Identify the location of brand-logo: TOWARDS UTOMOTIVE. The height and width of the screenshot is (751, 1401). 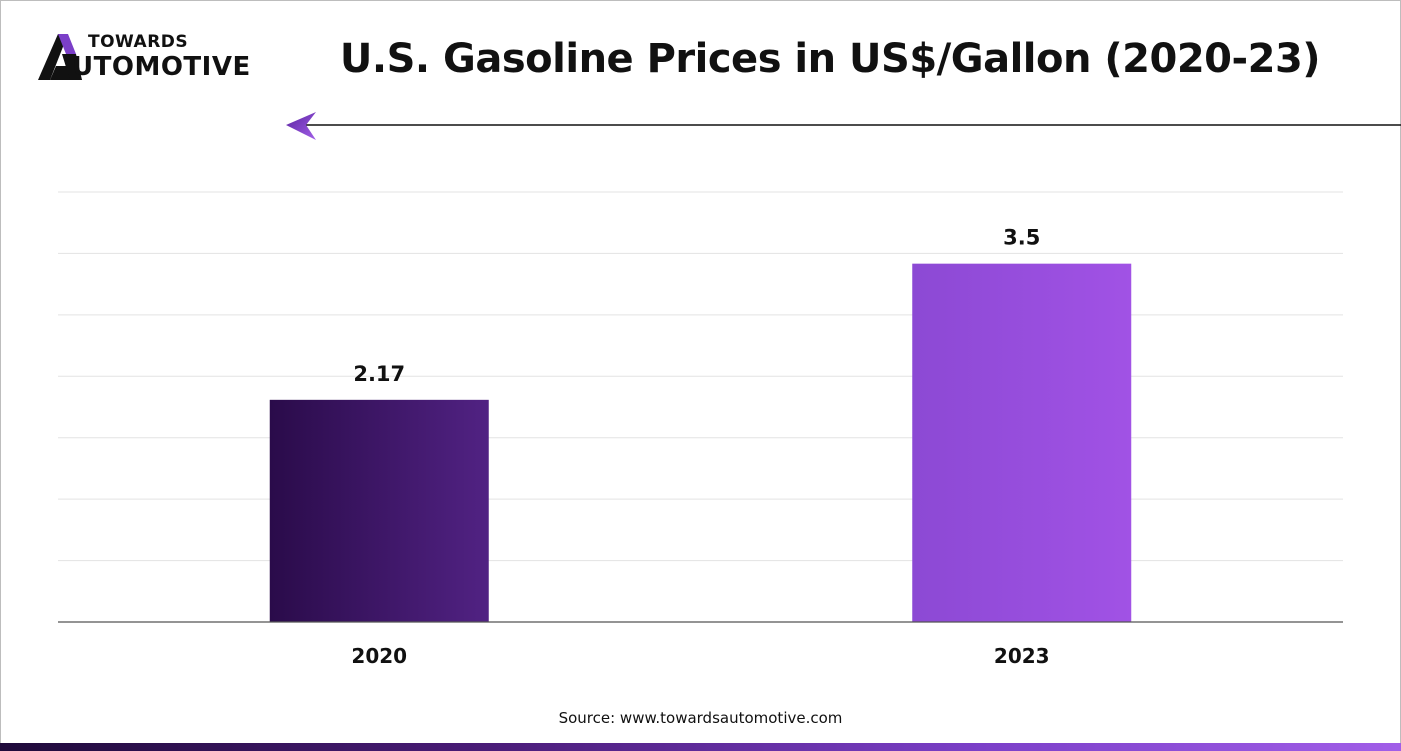
(161, 57).